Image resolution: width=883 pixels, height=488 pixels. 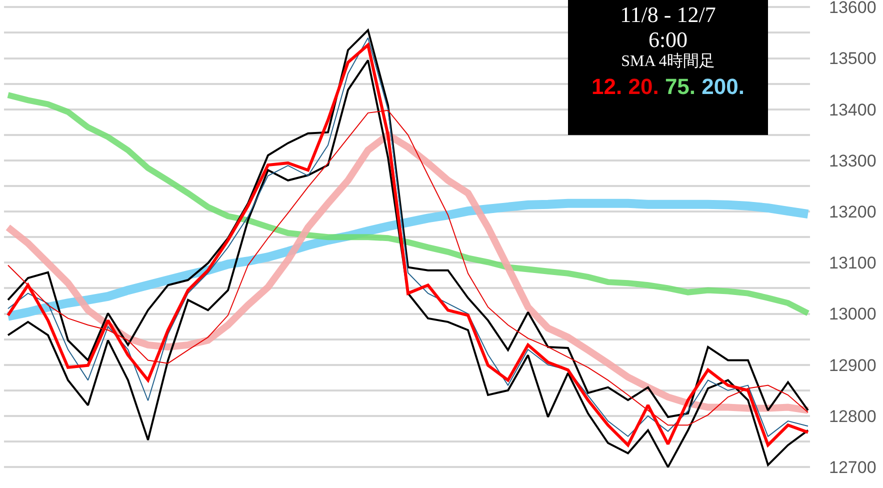 I want to click on y-tick-label: 12800, so click(x=852, y=416).